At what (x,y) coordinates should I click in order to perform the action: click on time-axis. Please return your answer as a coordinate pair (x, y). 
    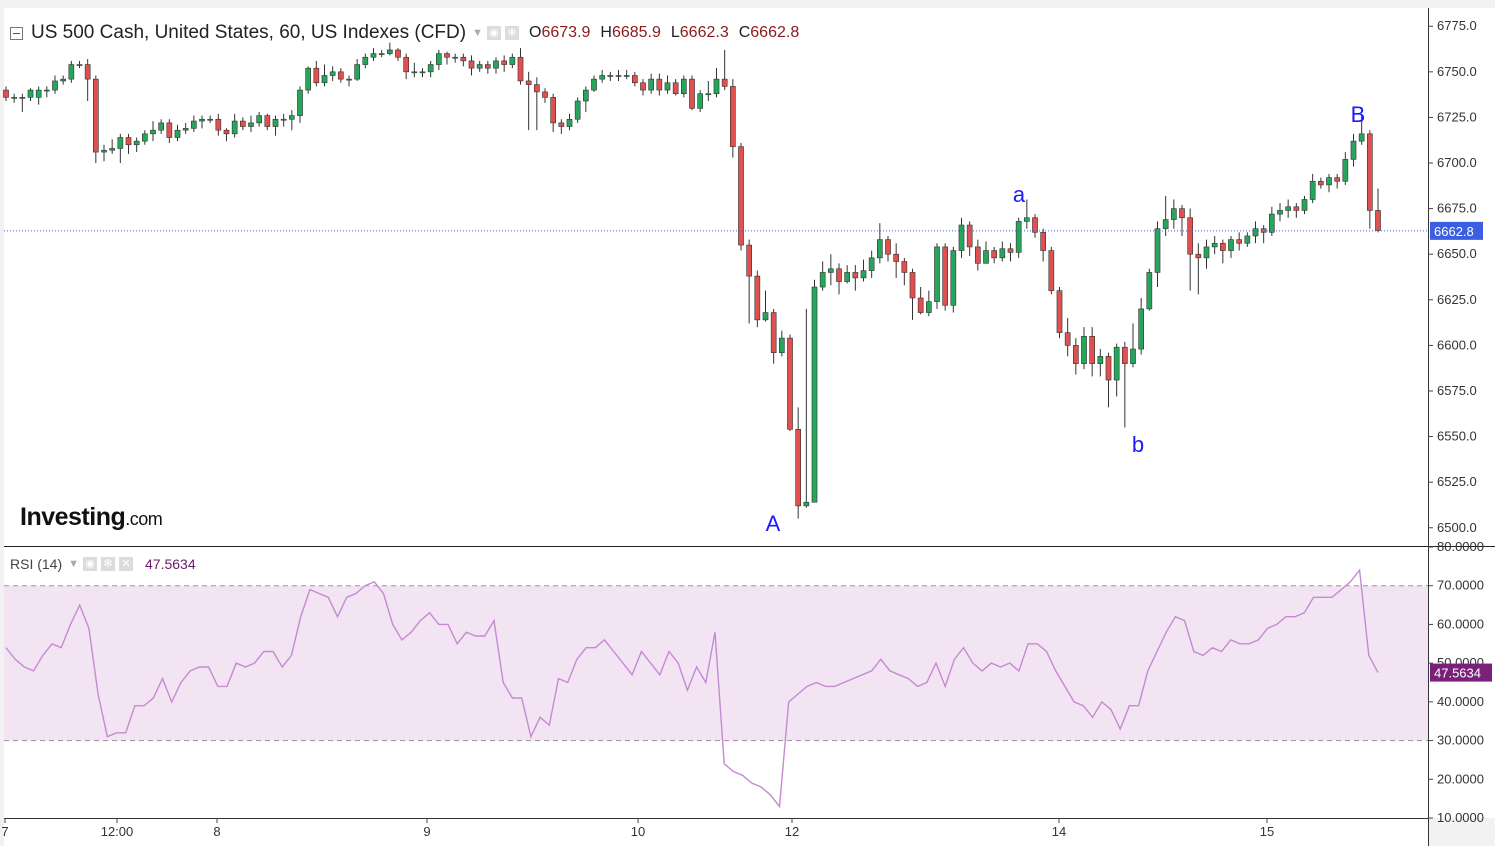
    Looking at the image, I should click on (716, 832).